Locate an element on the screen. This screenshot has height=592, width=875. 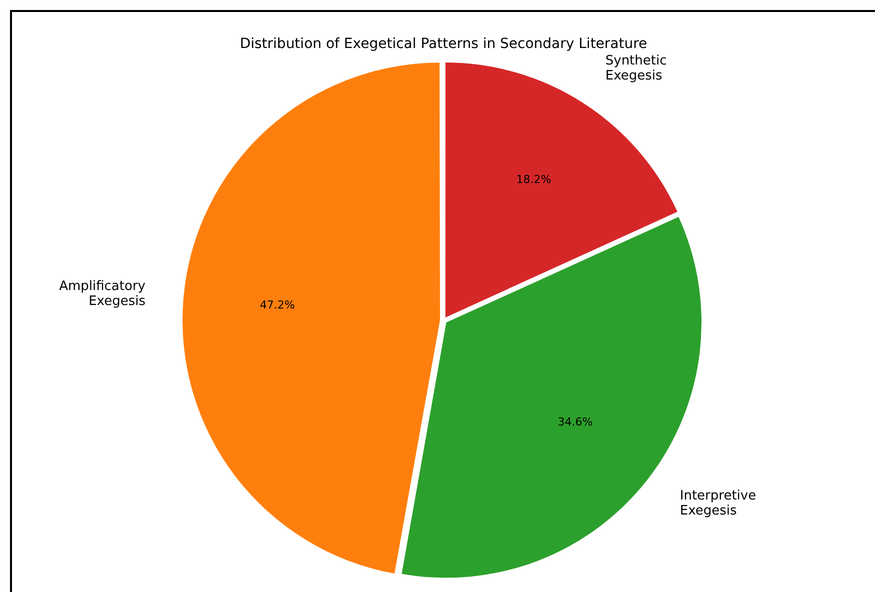
data-label: 47.2% is located at coordinates (277, 305).